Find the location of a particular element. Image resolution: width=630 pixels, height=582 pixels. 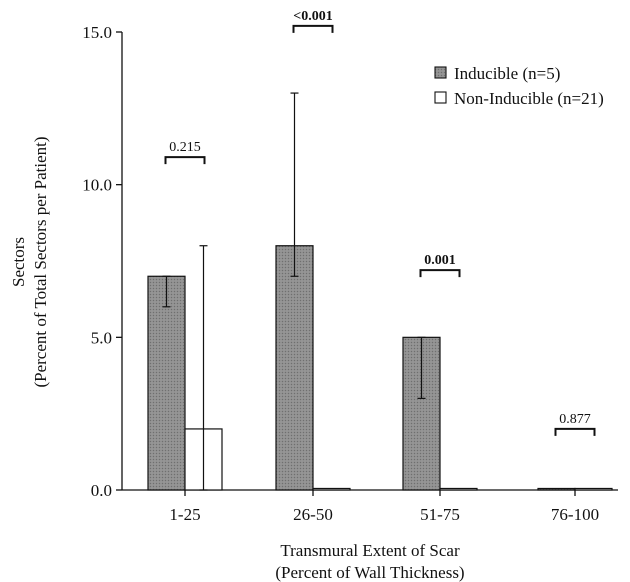

legend-swatch-non-inducible is located at coordinates (440, 97).